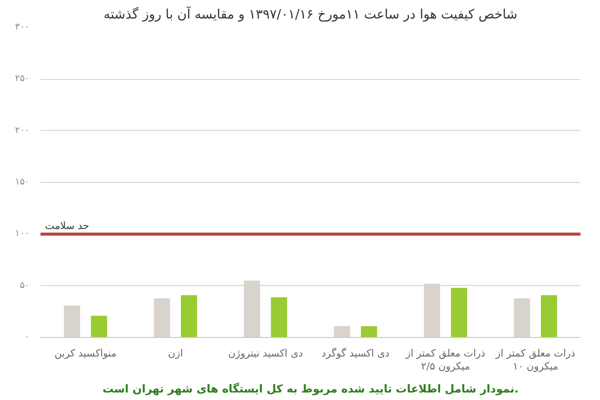 Image resolution: width=600 pixels, height=400 pixels. What do you see at coordinates (22, 131) in the screenshot?
I see `y-tick-label: ۲۰۰` at bounding box center [22, 131].